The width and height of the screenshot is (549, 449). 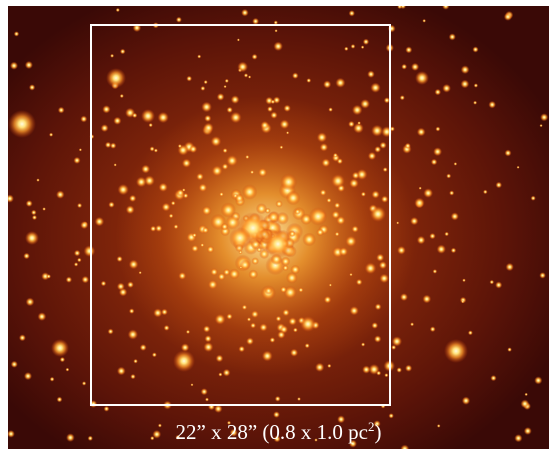 I want to click on caption-text: 22” x 28” (0.8 x 1.0 pc, so click(x=271, y=432).